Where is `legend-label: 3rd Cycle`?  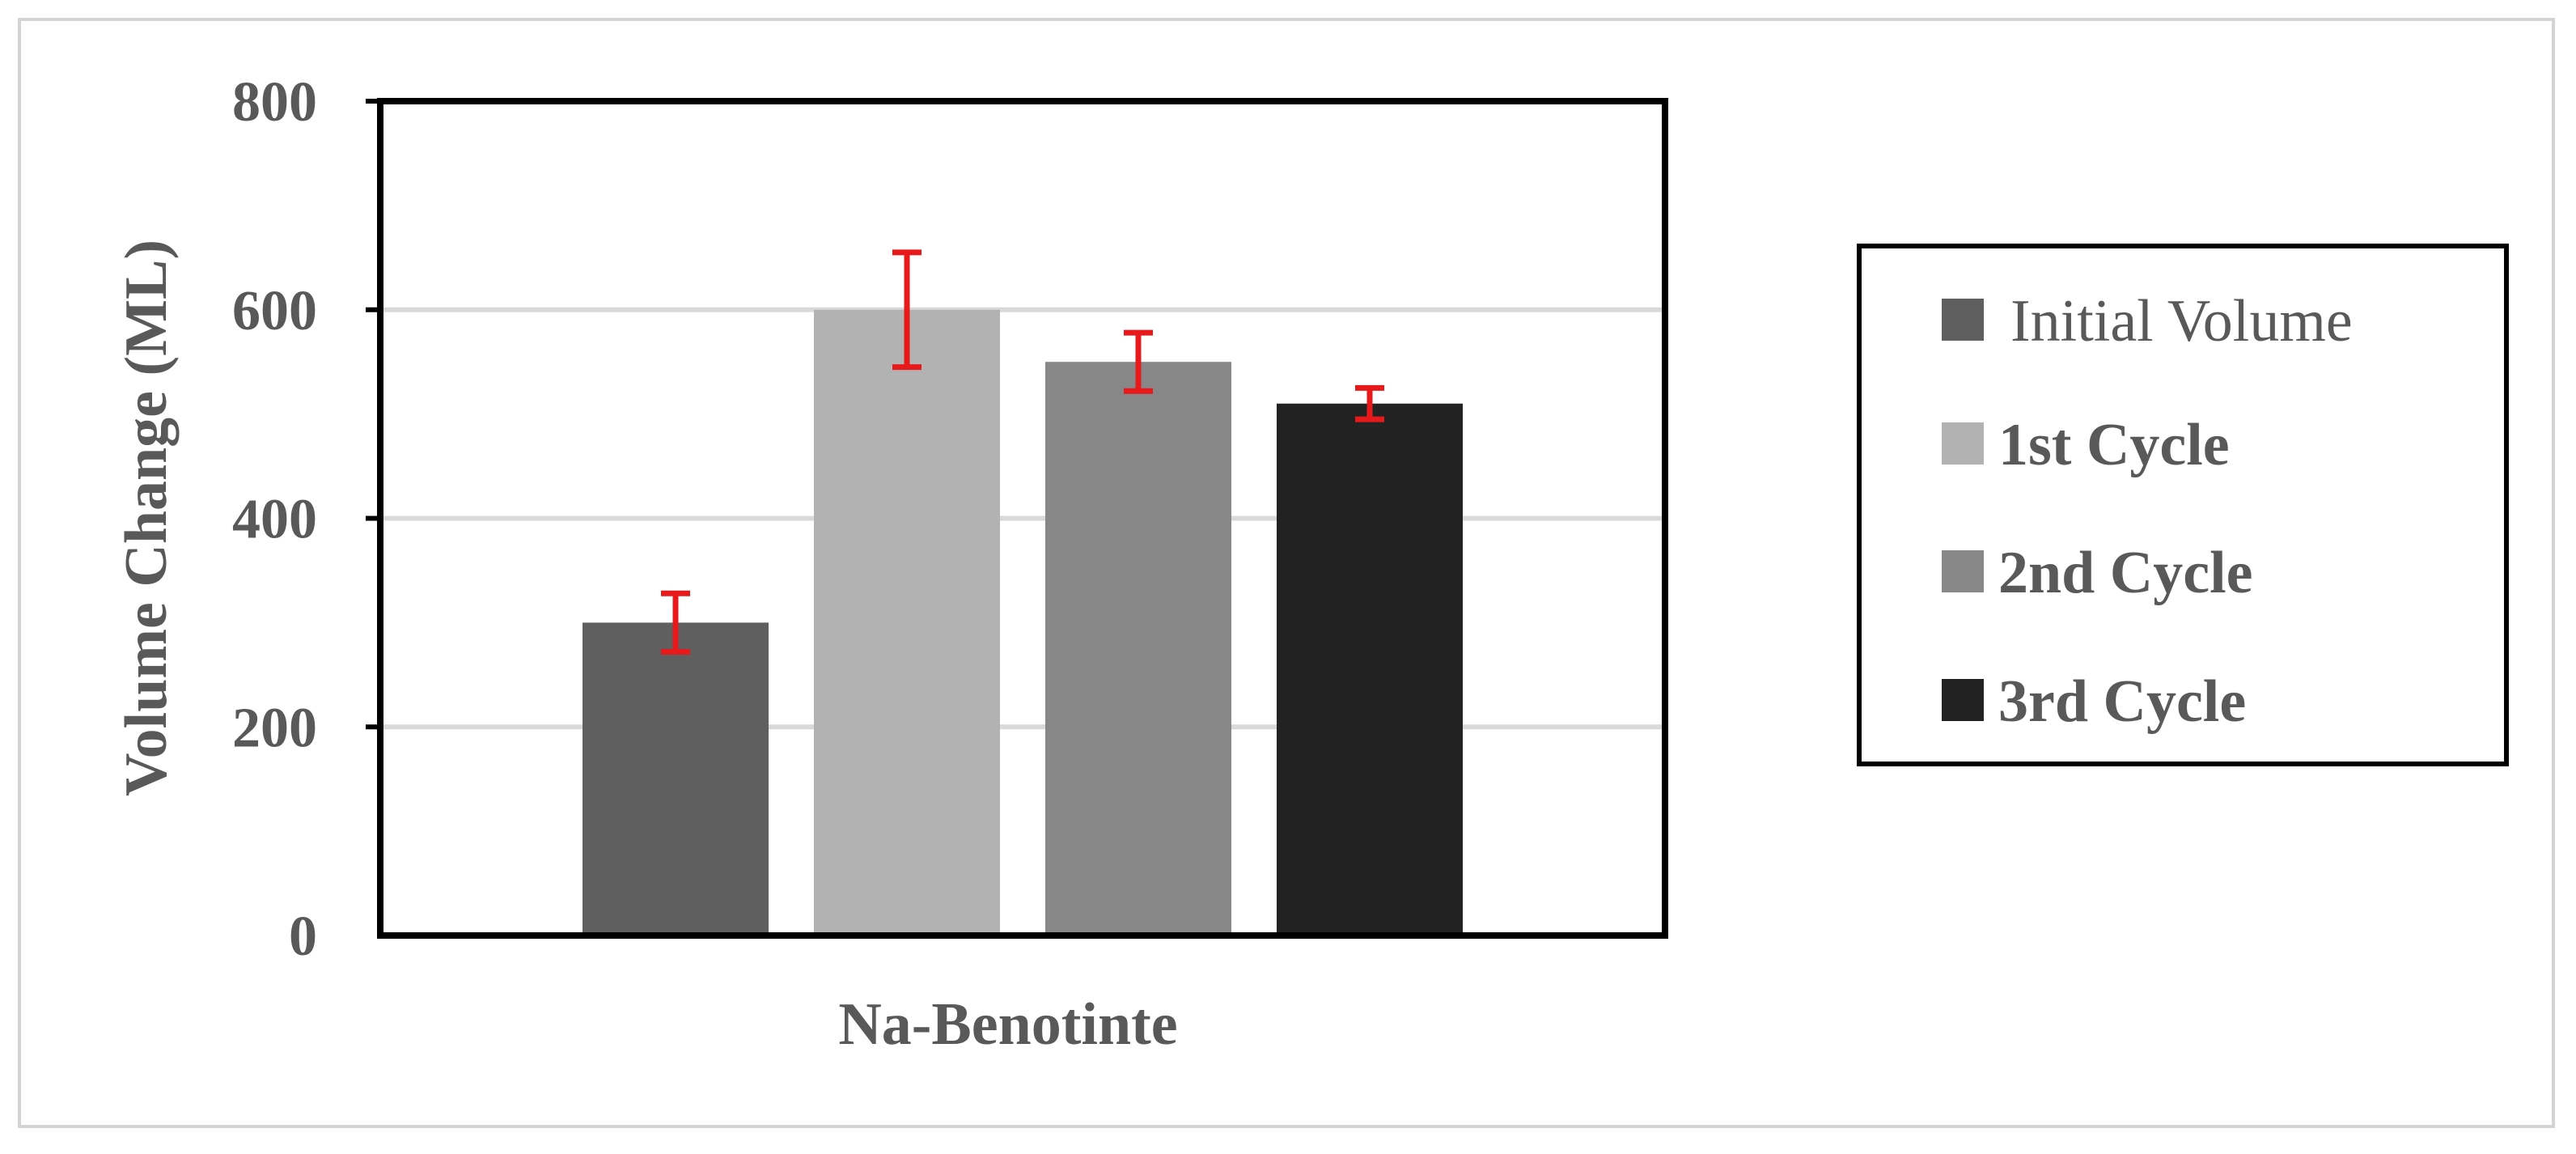
legend-label: 3rd Cycle is located at coordinates (2122, 701).